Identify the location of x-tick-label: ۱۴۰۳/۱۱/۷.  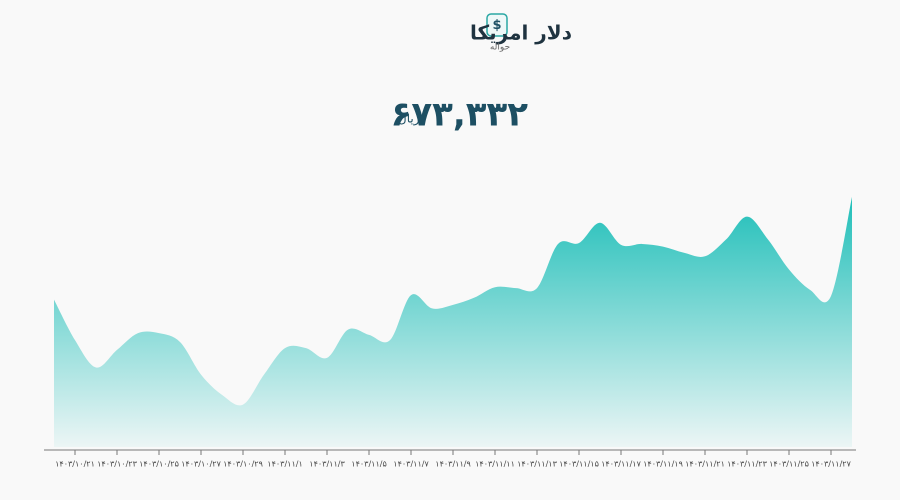
(411, 464).